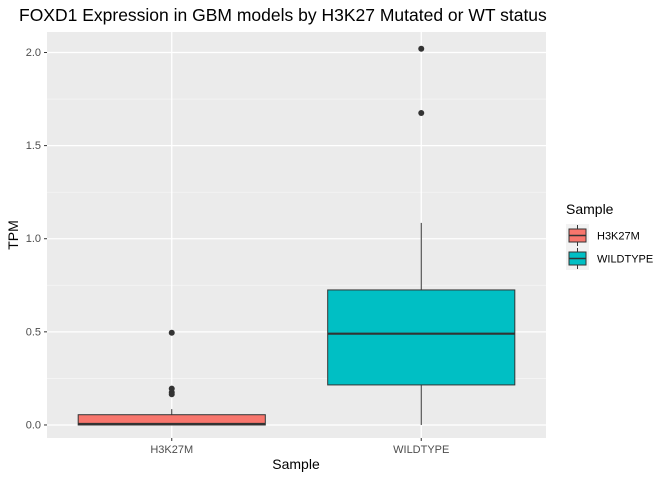 This screenshot has width=672, height=480. I want to click on x-axis-ticks: H3K27M WILDTYPE, so click(299, 447).